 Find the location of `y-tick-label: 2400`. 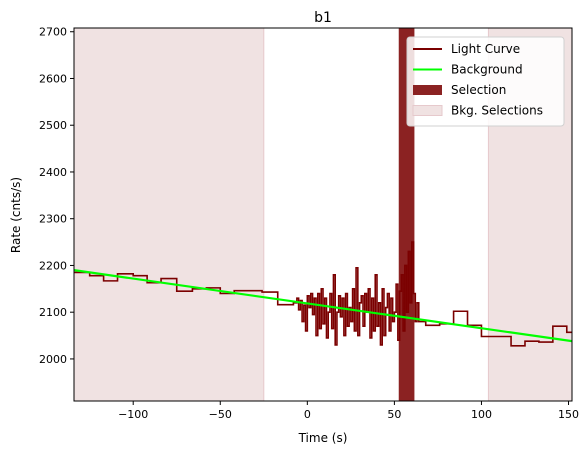

y-tick-label: 2400 is located at coordinates (53, 172).